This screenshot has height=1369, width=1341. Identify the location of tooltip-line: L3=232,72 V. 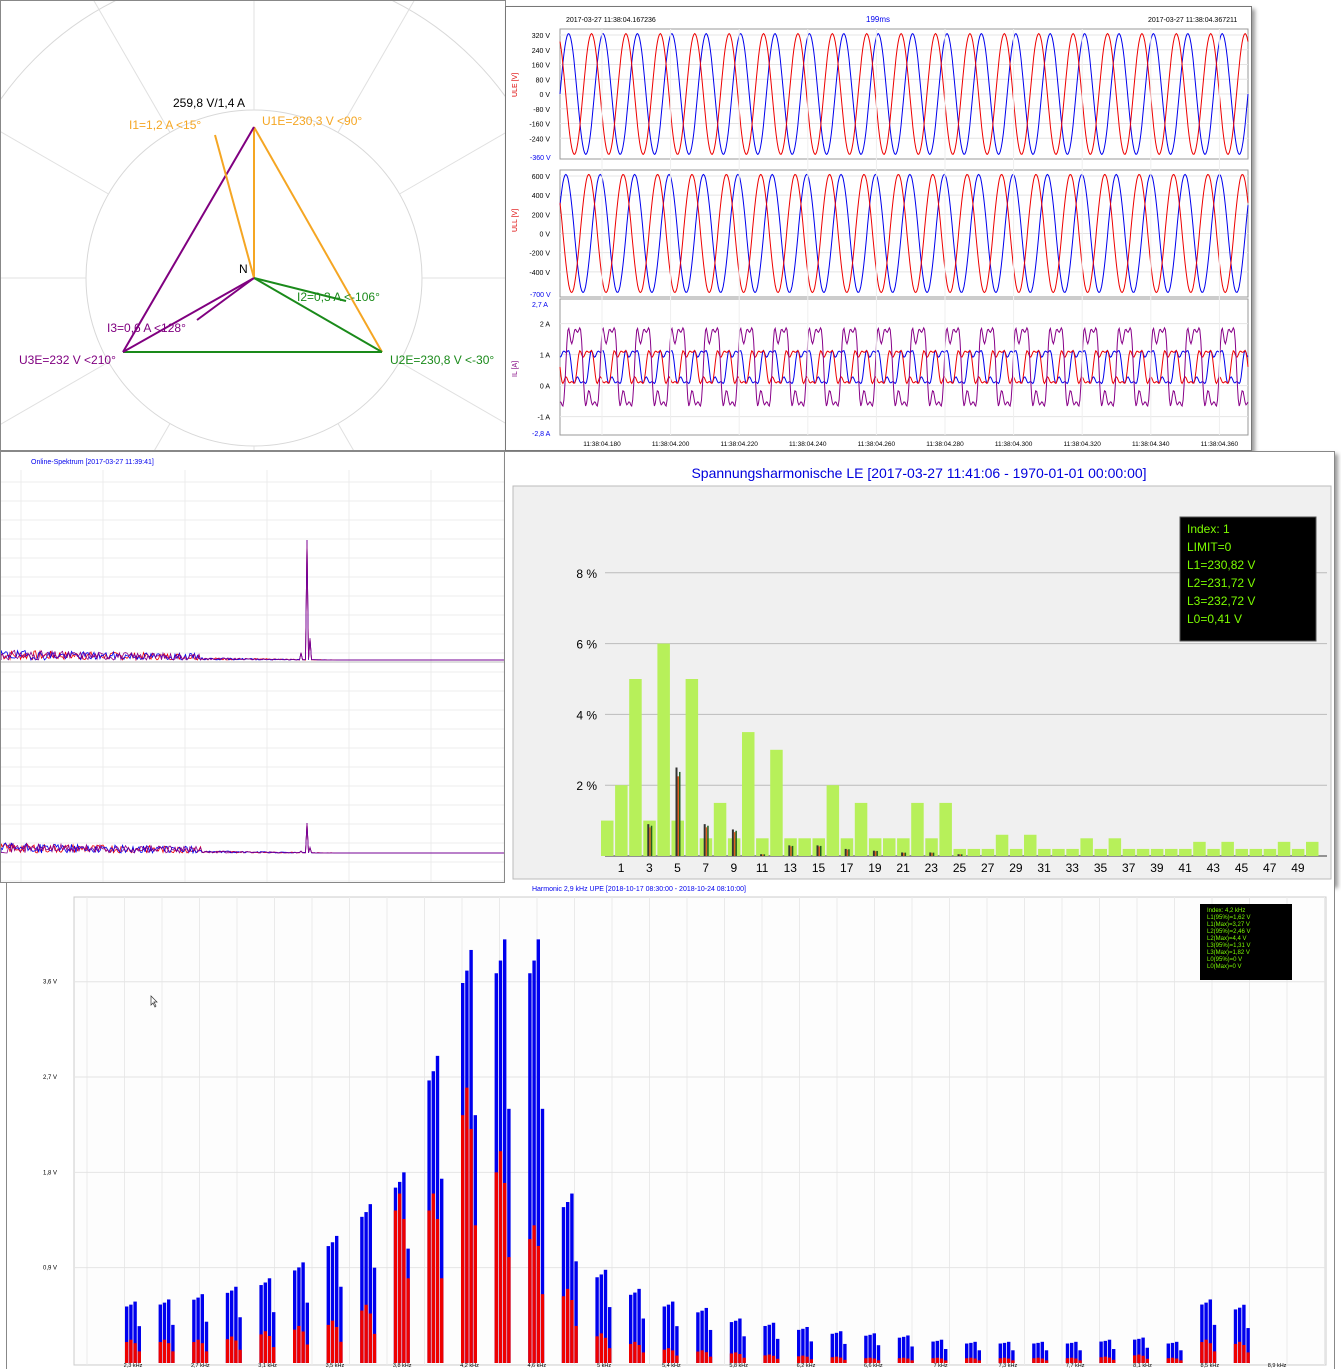
(1221, 601).